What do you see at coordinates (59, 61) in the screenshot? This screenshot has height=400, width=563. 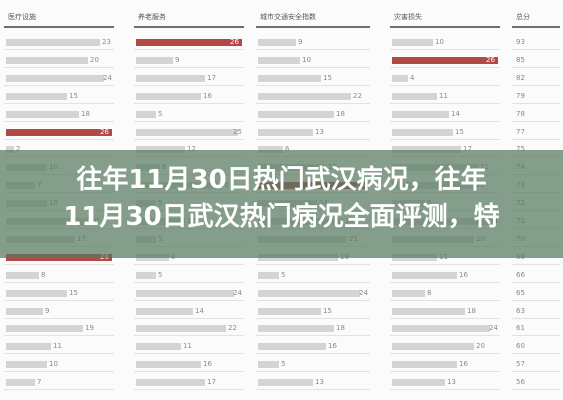 I see `table-row: 20` at bounding box center [59, 61].